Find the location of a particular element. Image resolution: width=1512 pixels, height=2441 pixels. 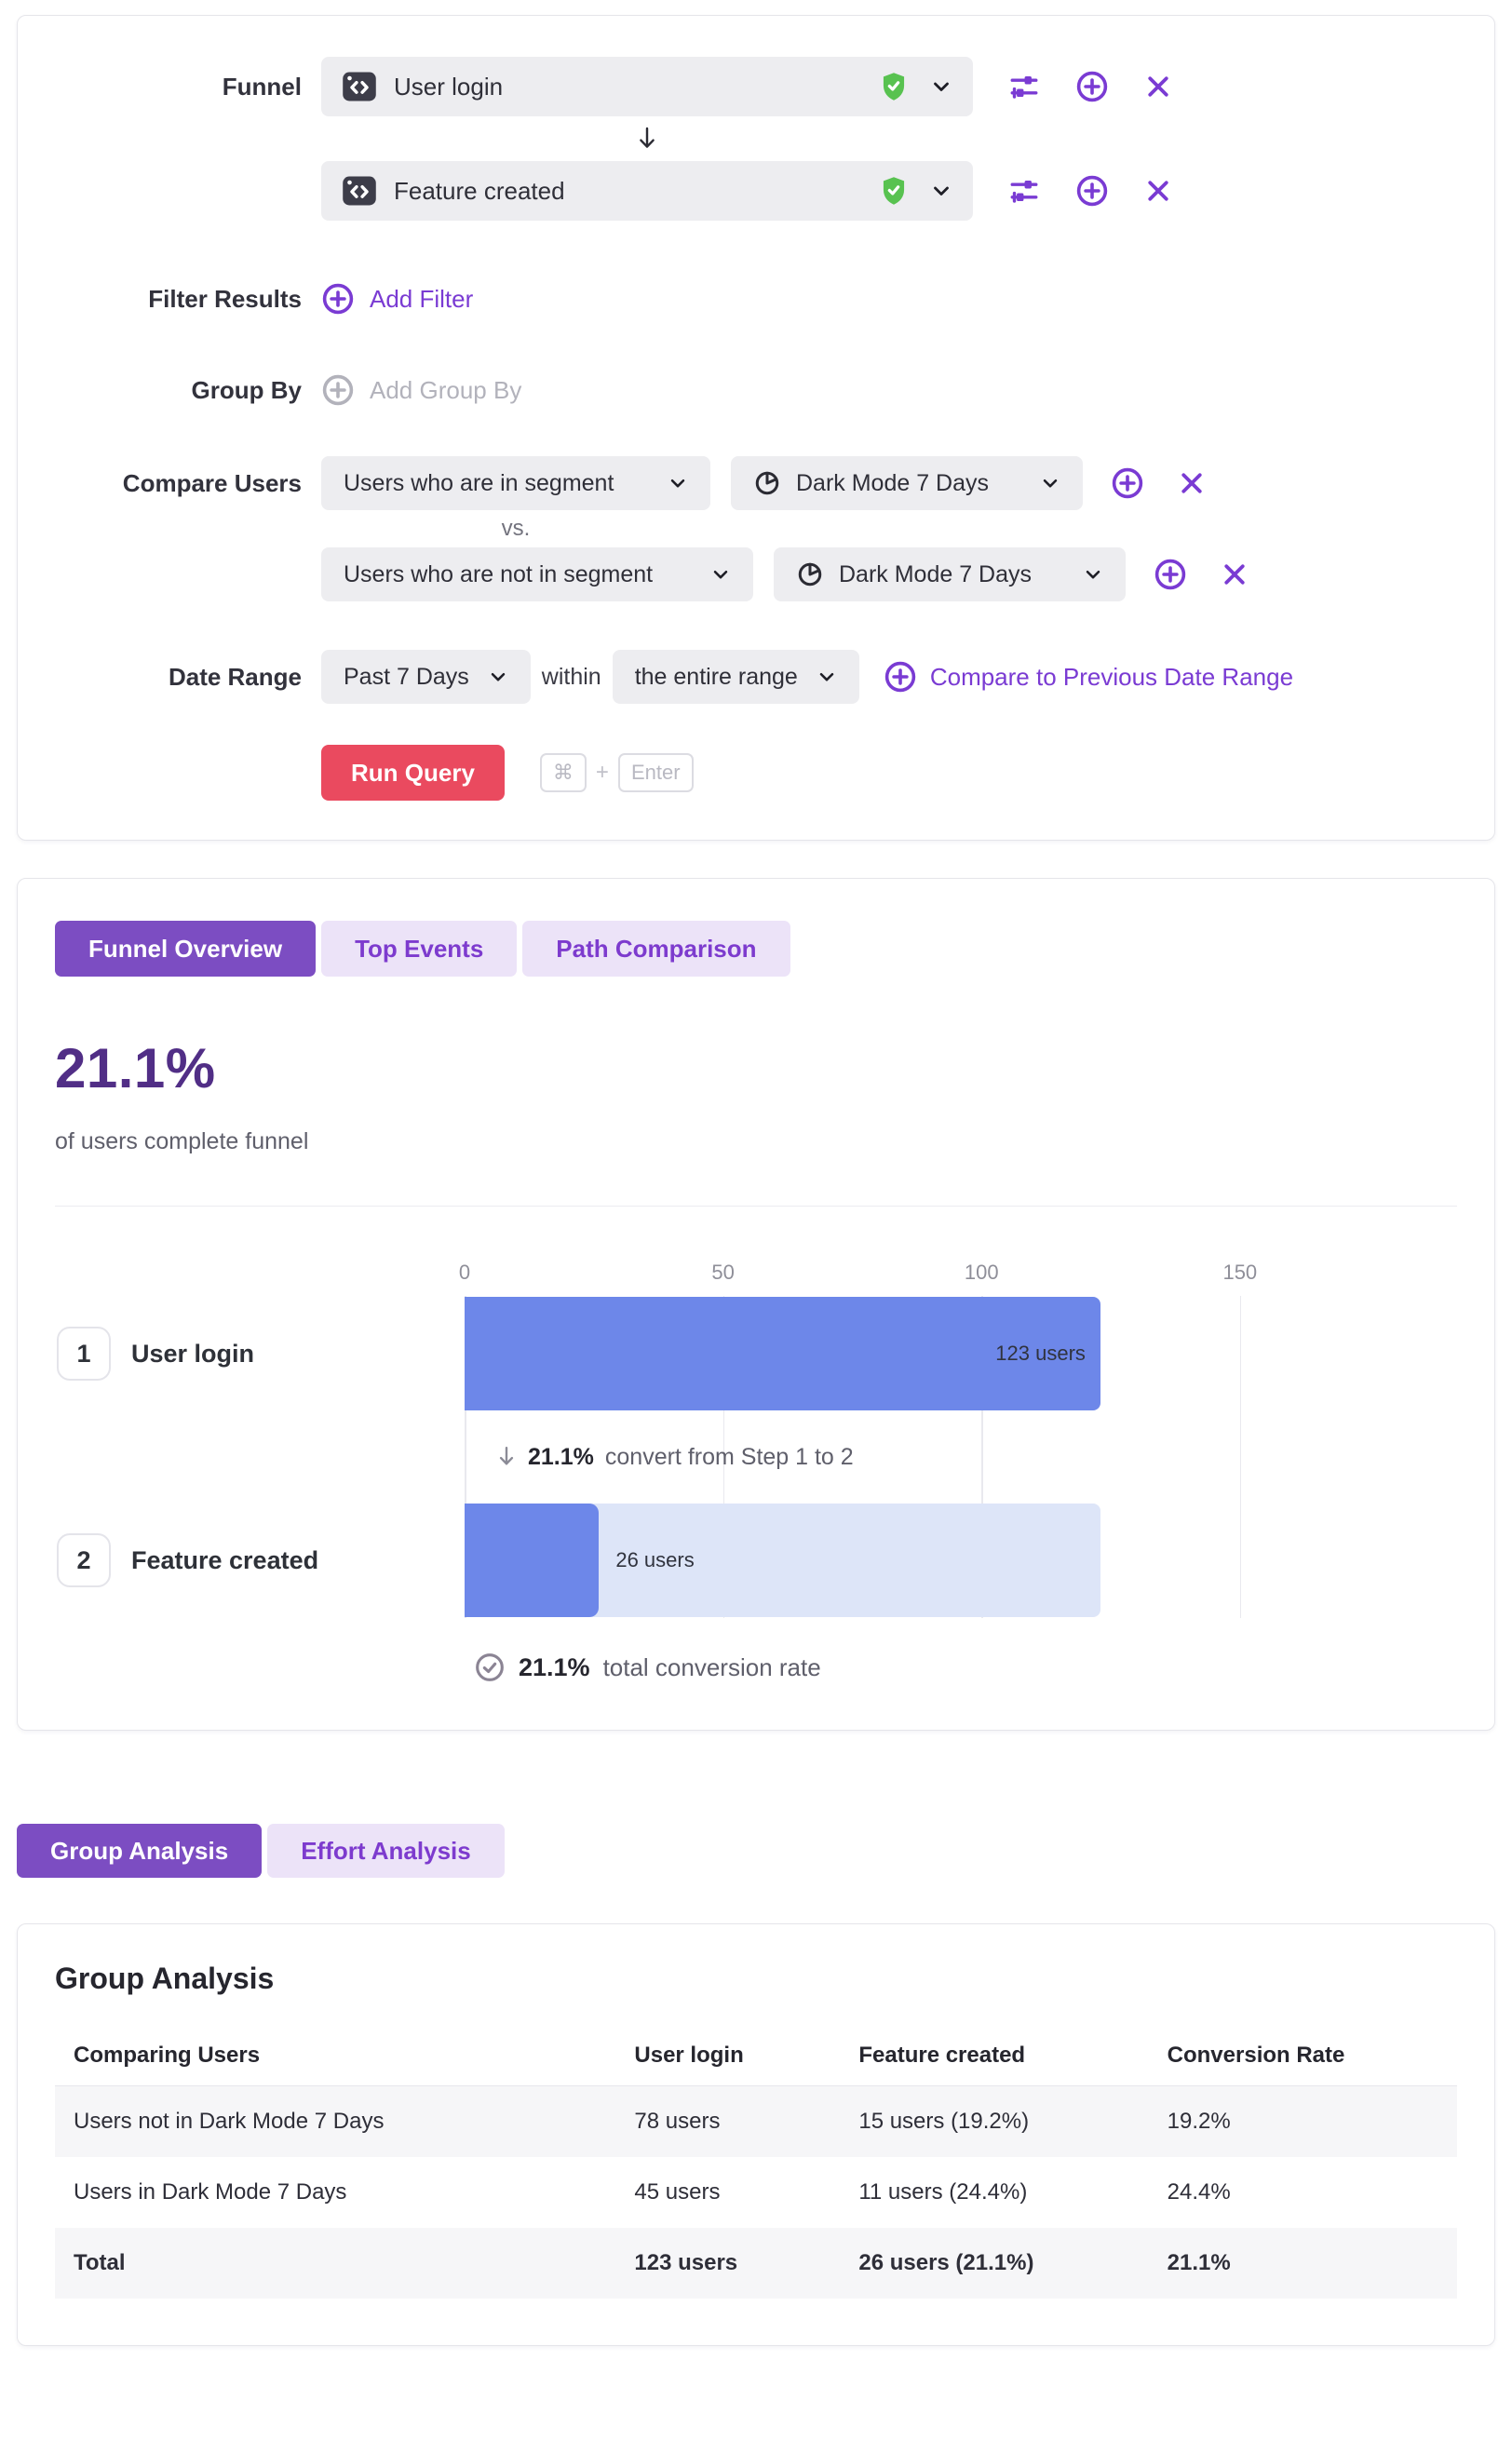

bar-value-label: 26 users is located at coordinates (655, 1559).